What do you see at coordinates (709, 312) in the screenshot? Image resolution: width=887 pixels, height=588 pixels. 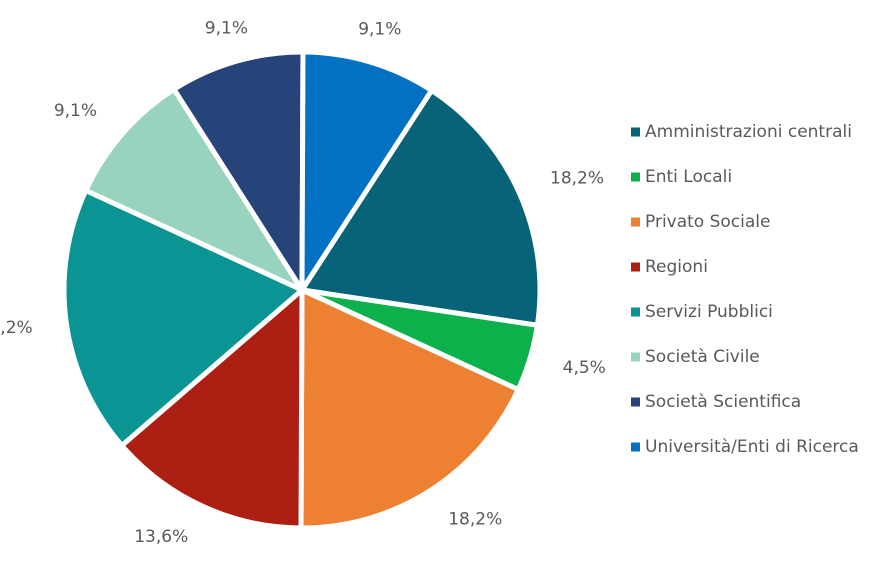 I see `legend-label: Servizi Pubblici` at bounding box center [709, 312].